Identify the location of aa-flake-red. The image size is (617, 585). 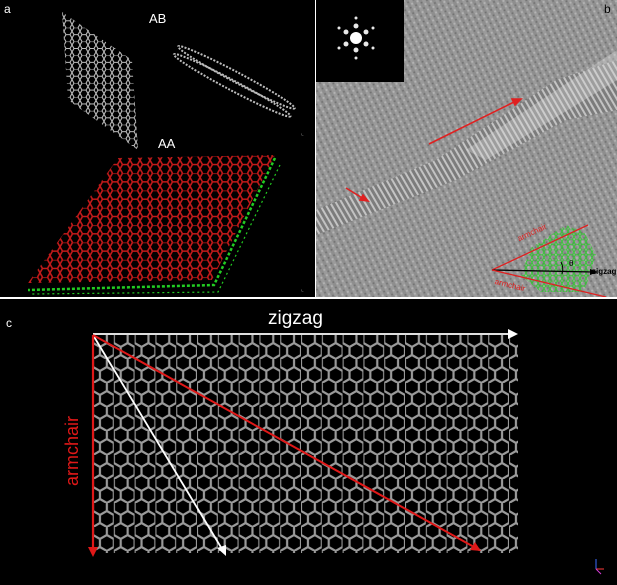
(151, 219).